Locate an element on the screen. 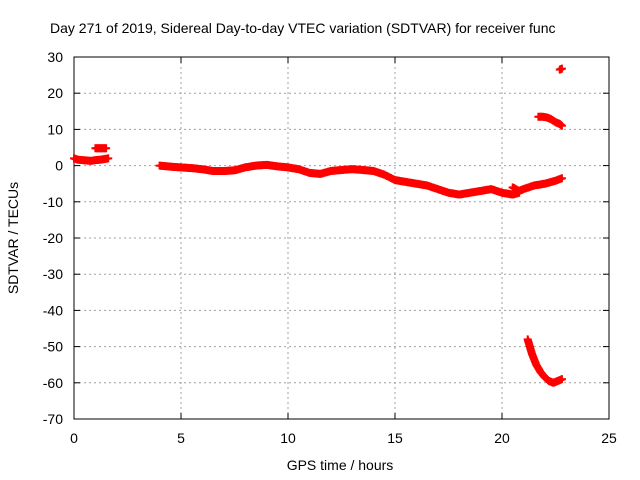  y-tick-label: 30 is located at coordinates (55, 57).